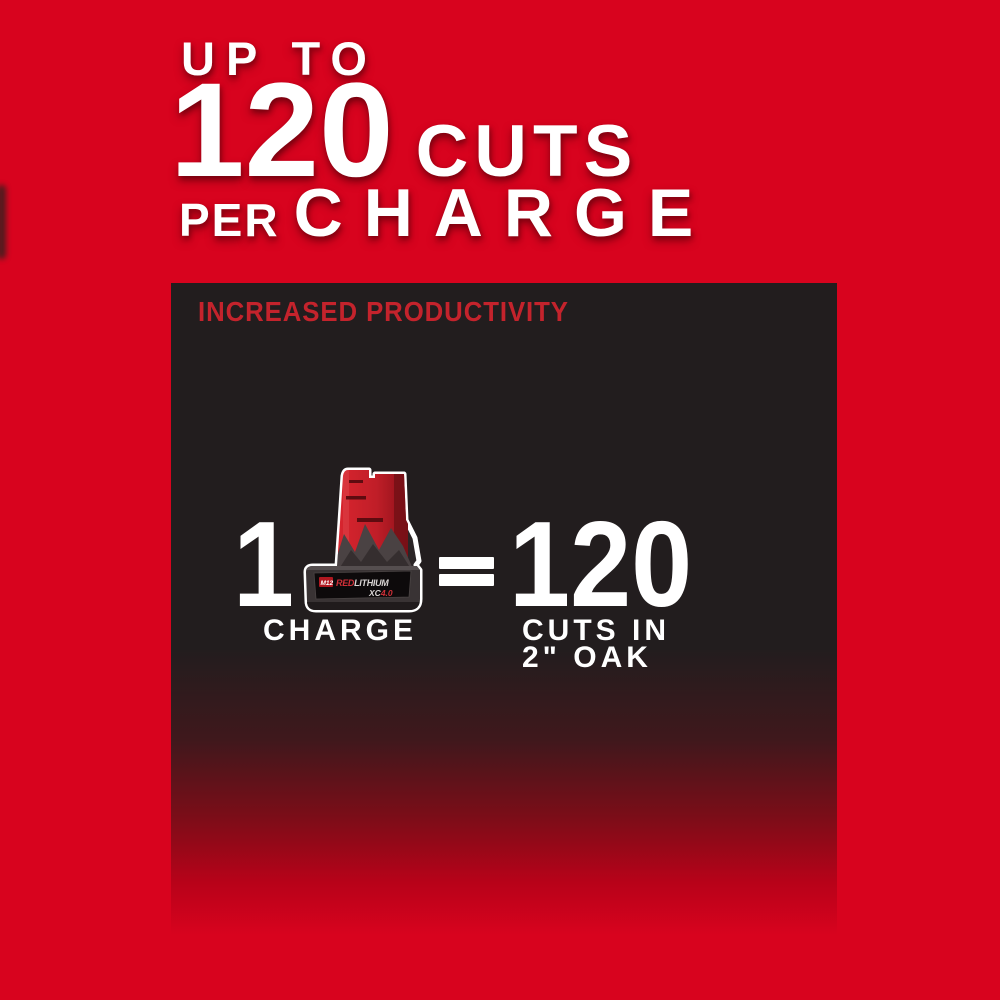 Image resolution: width=1000 pixels, height=1000 pixels. What do you see at coordinates (386, 593) in the screenshot?
I see `battery-size-num-text: 4.0` at bounding box center [386, 593].